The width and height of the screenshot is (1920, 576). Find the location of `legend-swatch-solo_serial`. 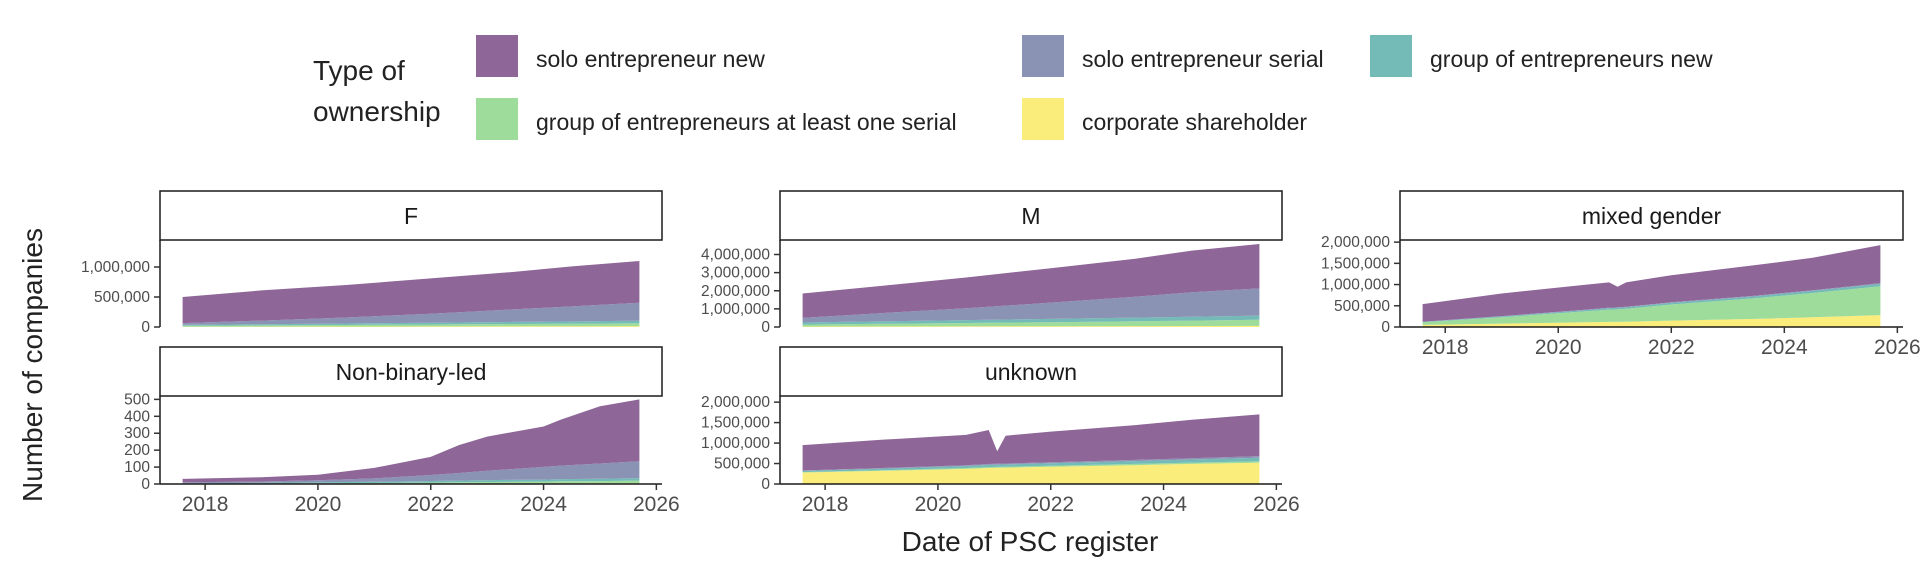

legend-swatch-solo_serial is located at coordinates (1043, 56).